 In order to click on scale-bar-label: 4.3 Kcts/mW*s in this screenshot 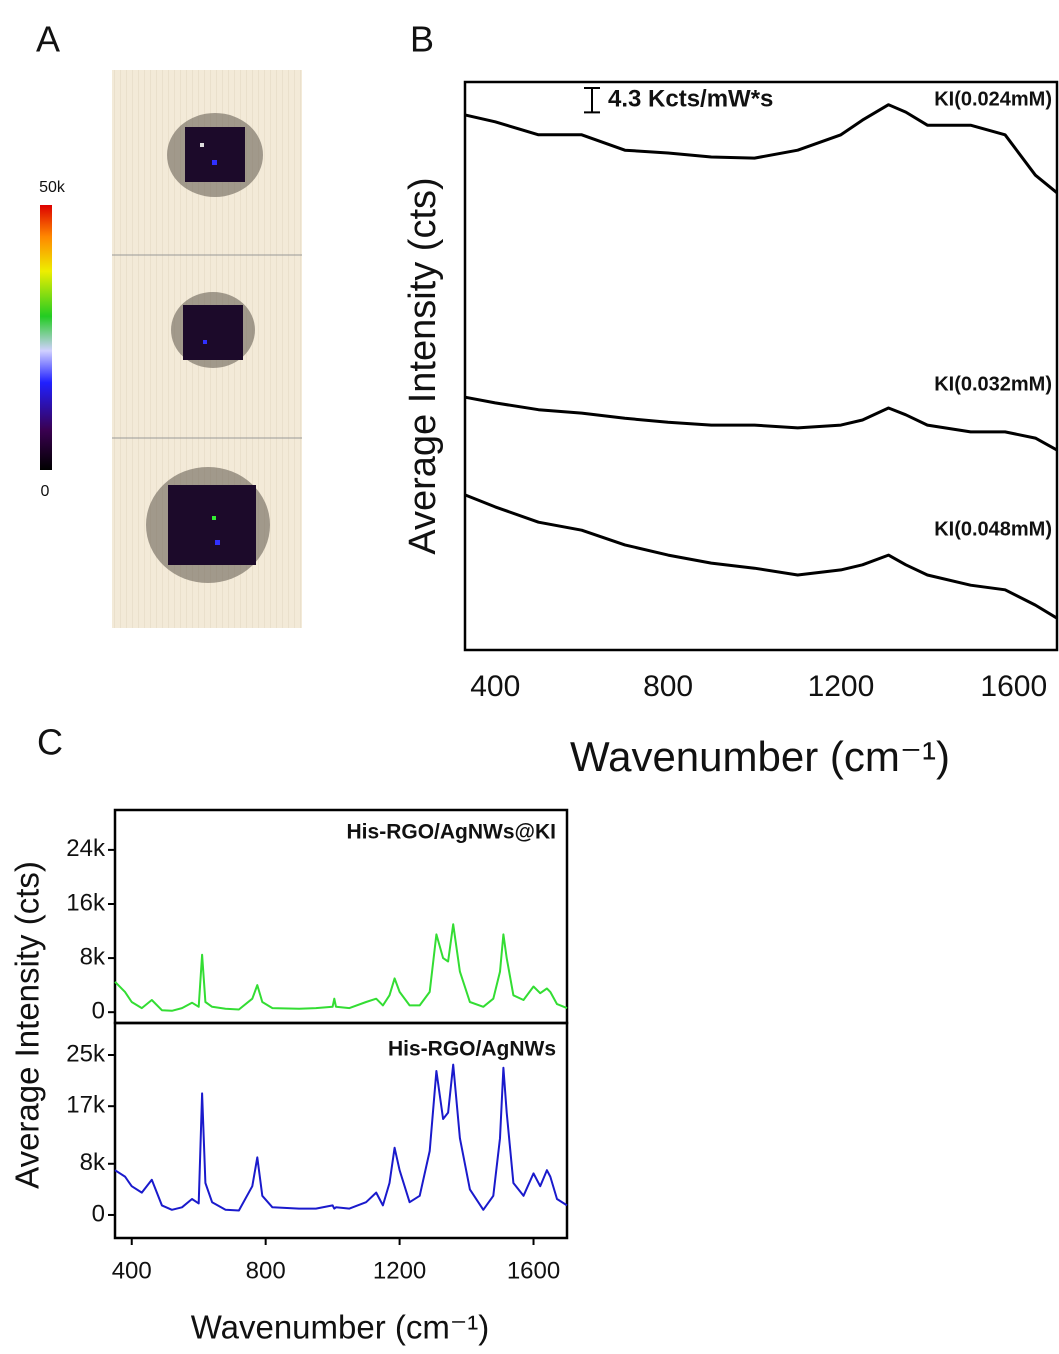, I will do `click(690, 99)`.